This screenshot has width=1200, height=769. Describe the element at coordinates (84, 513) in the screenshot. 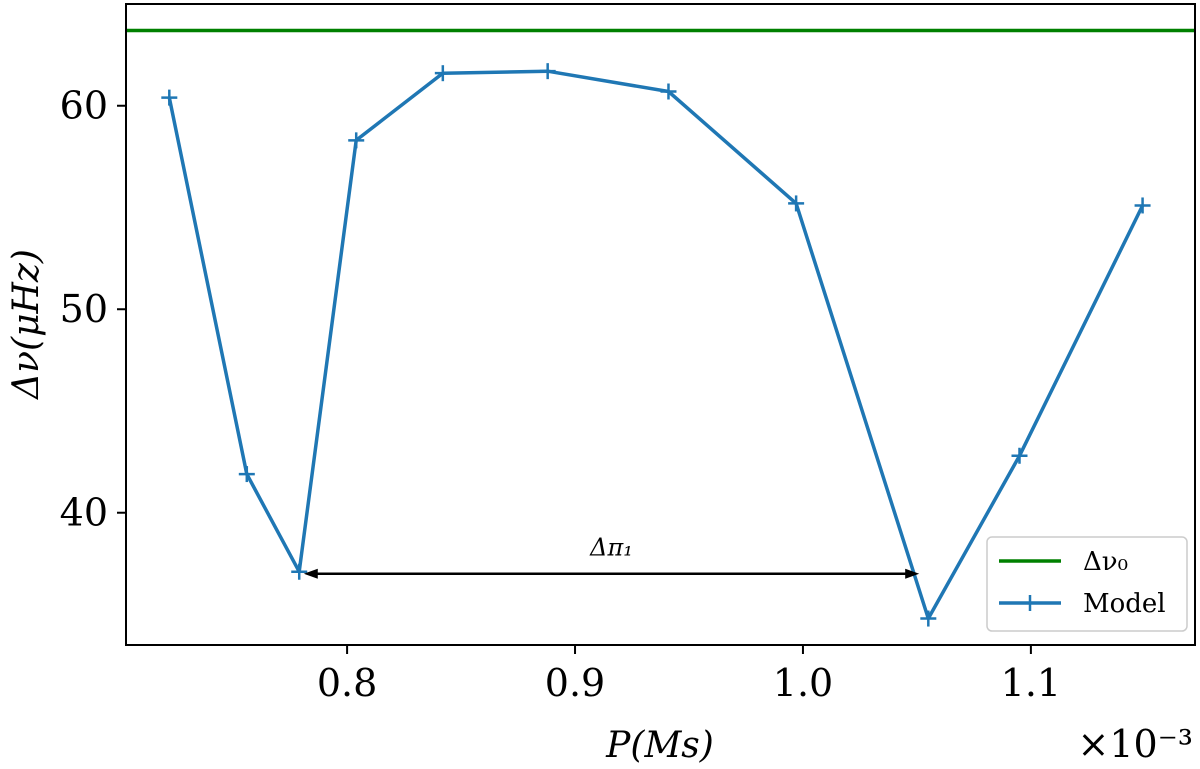

I see `y-tick-label: 40` at that location.